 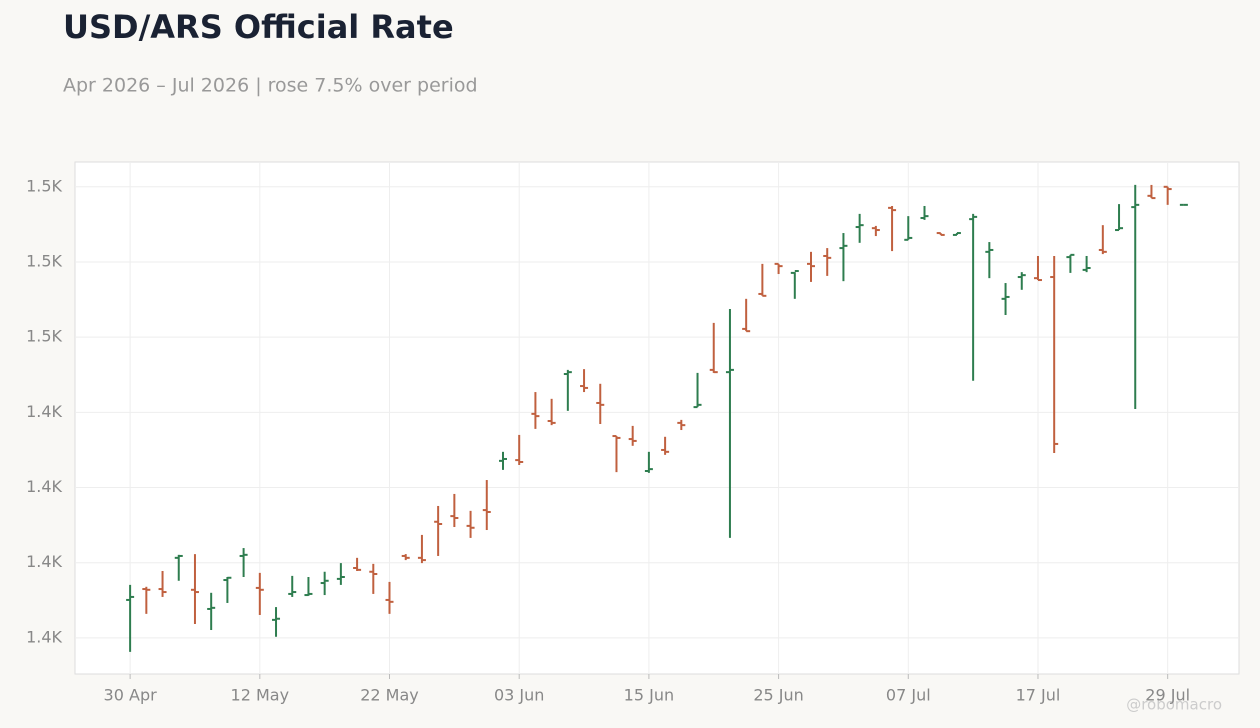 I want to click on watermark: @robomacro, so click(x=1174, y=705).